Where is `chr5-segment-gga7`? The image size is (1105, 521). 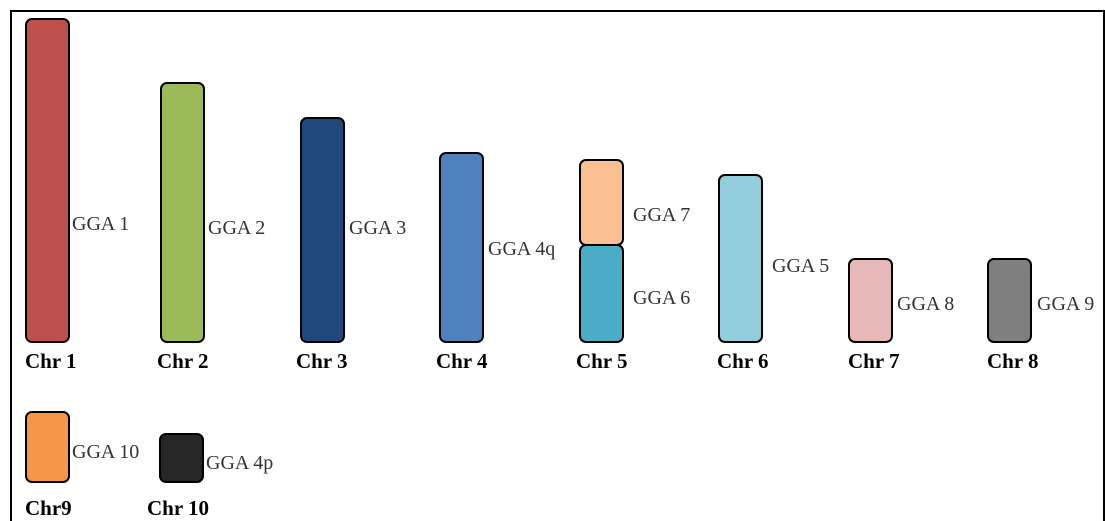
chr5-segment-gga7 is located at coordinates (601, 202).